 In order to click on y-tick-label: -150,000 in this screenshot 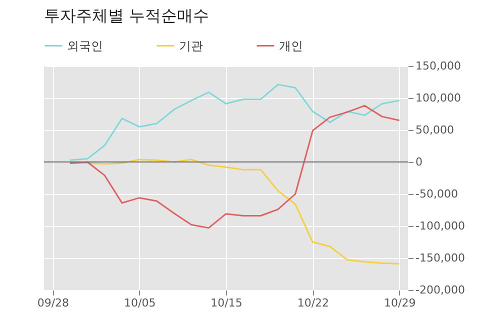, I will do `click(440, 258)`.